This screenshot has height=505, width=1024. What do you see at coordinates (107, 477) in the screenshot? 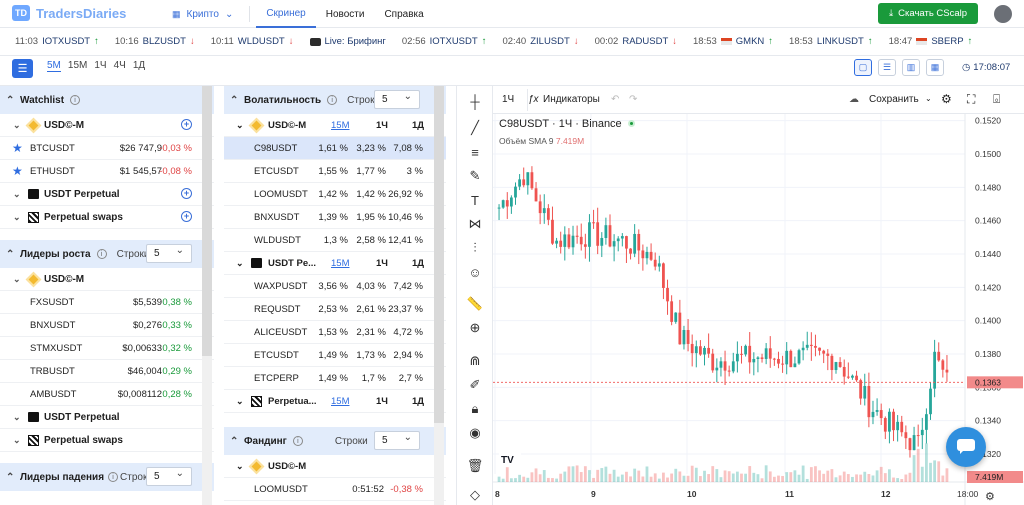
I see `losers-header: ⌃ Лидеры падения i Строки 5` at bounding box center [107, 477].